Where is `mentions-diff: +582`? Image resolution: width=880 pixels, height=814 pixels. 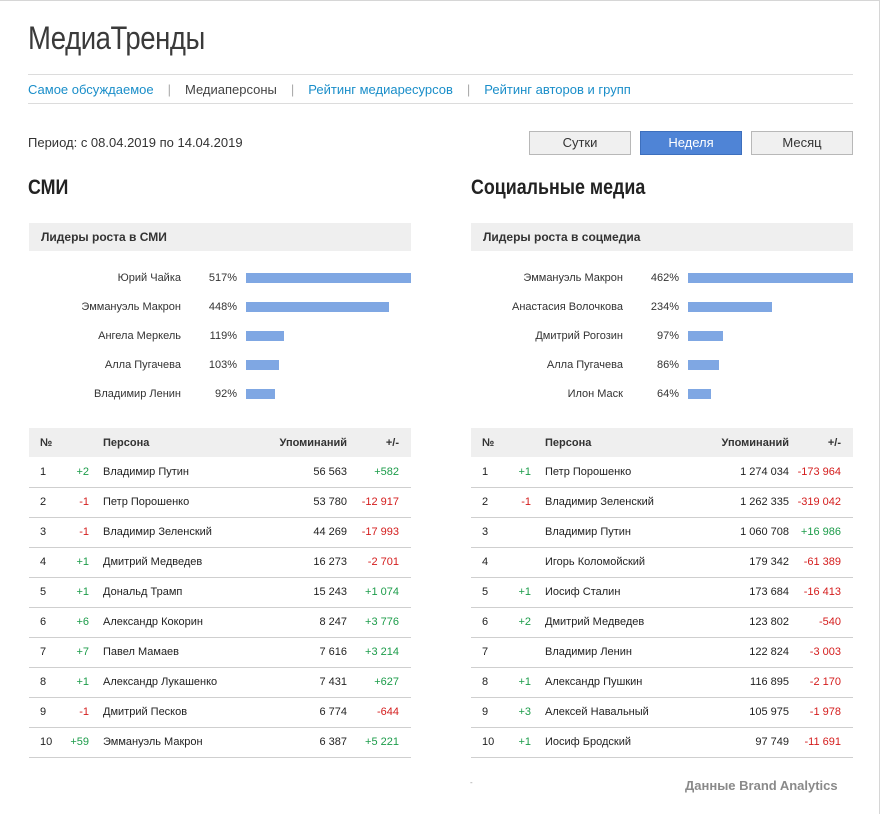 mentions-diff: +582 is located at coordinates (379, 472).